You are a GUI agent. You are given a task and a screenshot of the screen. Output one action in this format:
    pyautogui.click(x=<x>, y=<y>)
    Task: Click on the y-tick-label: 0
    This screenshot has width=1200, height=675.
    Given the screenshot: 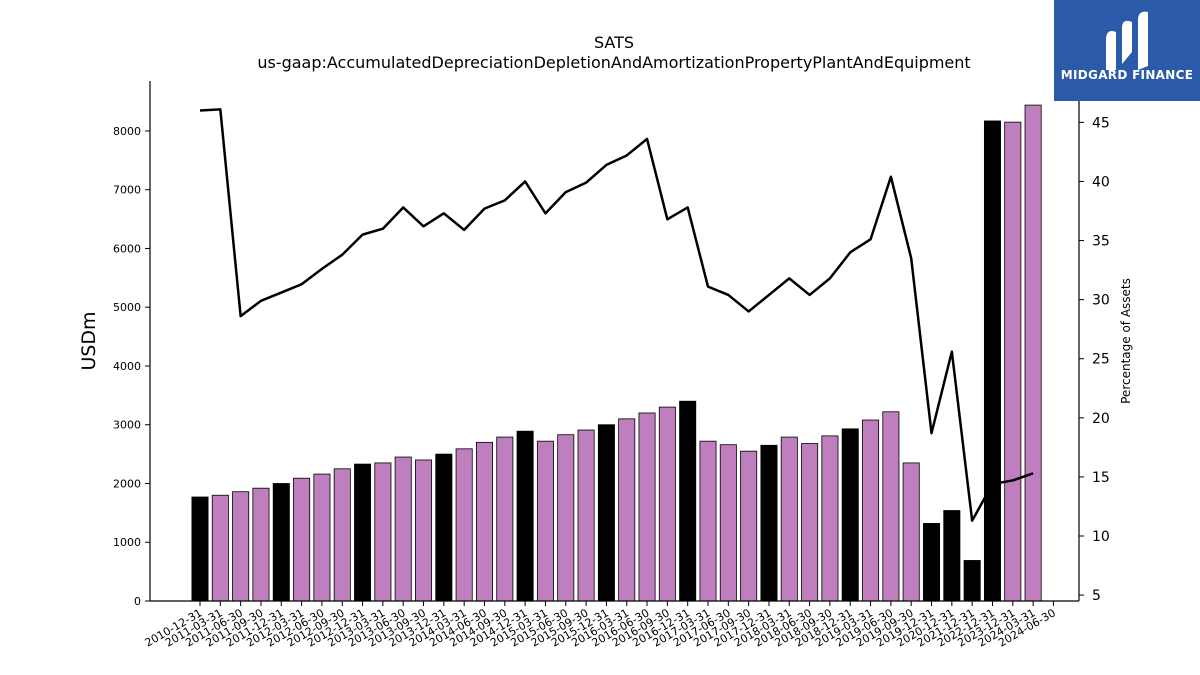 What is the action you would take?
    pyautogui.click(x=137, y=601)
    